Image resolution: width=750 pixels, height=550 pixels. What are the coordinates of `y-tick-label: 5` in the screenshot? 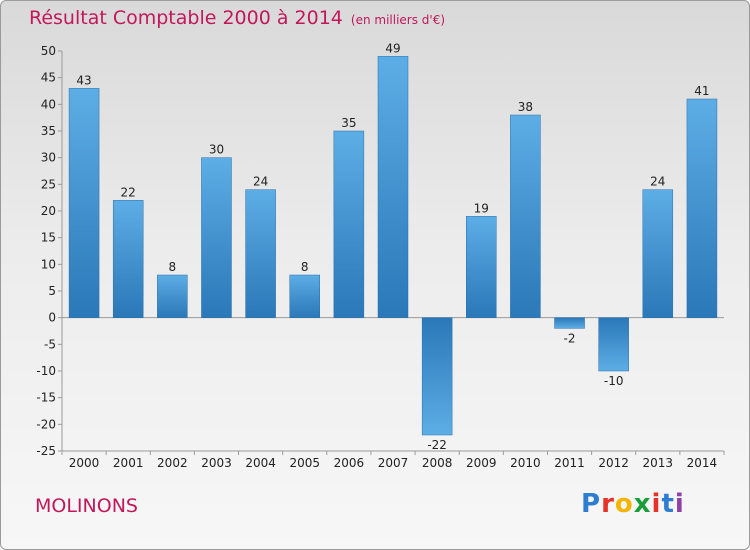 It's located at (52, 291).